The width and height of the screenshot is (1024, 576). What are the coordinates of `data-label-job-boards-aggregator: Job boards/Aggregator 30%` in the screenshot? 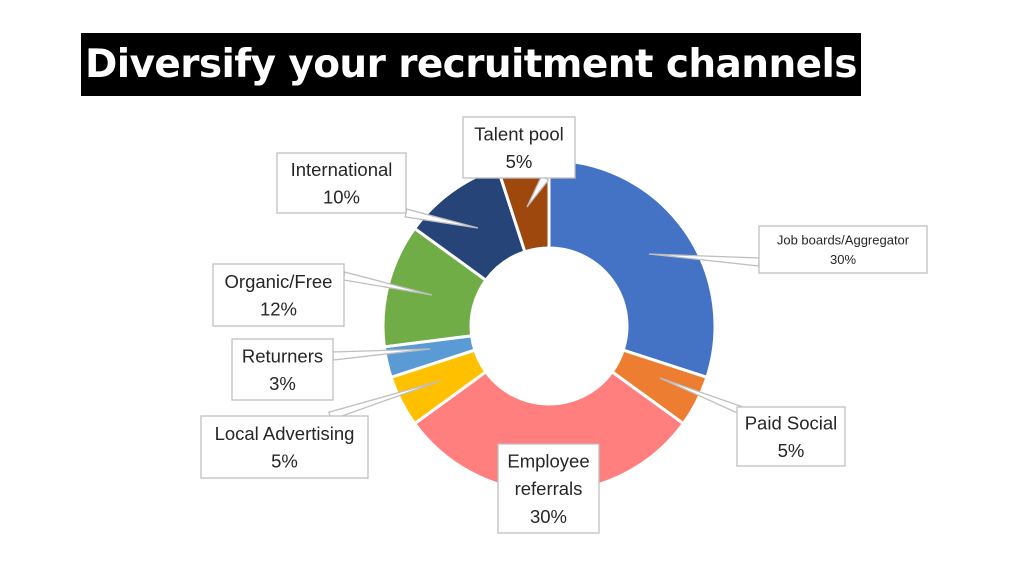 It's located at (843, 249).